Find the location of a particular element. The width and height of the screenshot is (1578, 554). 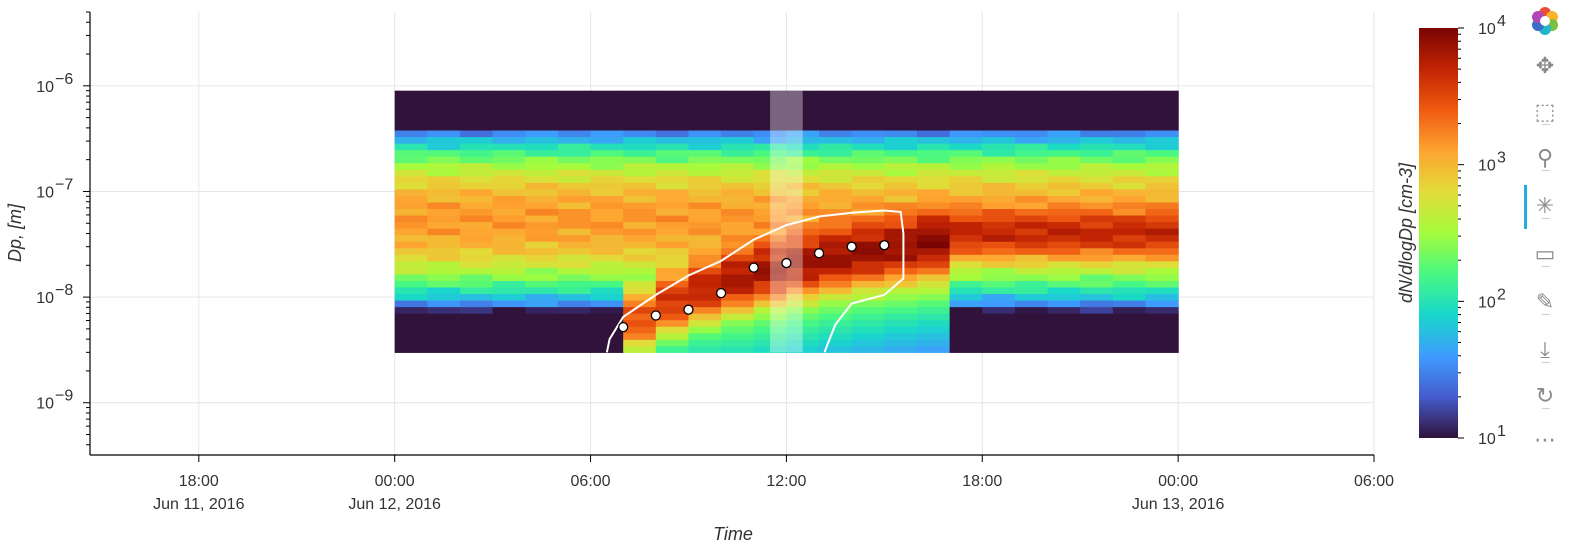

mode-points-layer is located at coordinates (754, 286).